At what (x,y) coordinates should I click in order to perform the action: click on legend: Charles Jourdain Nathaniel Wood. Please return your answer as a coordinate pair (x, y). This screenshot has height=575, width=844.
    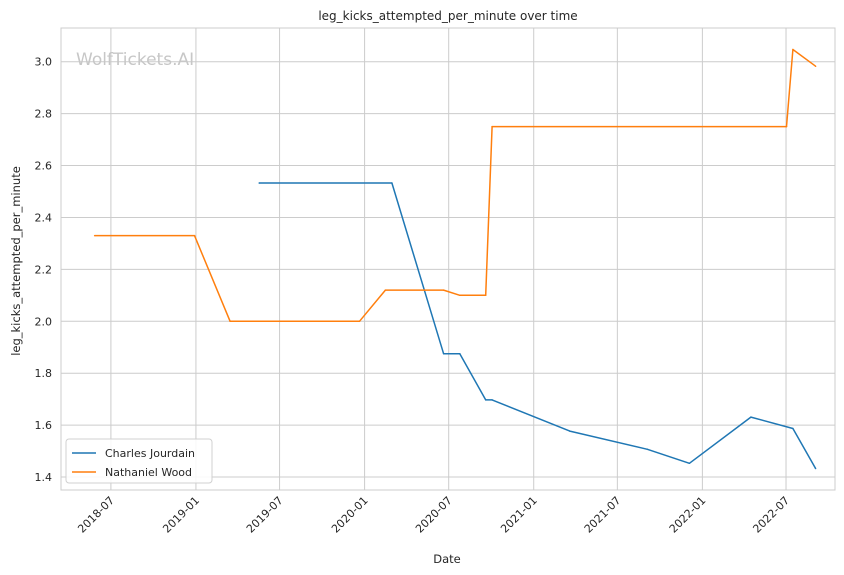
    Looking at the image, I should click on (139, 461).